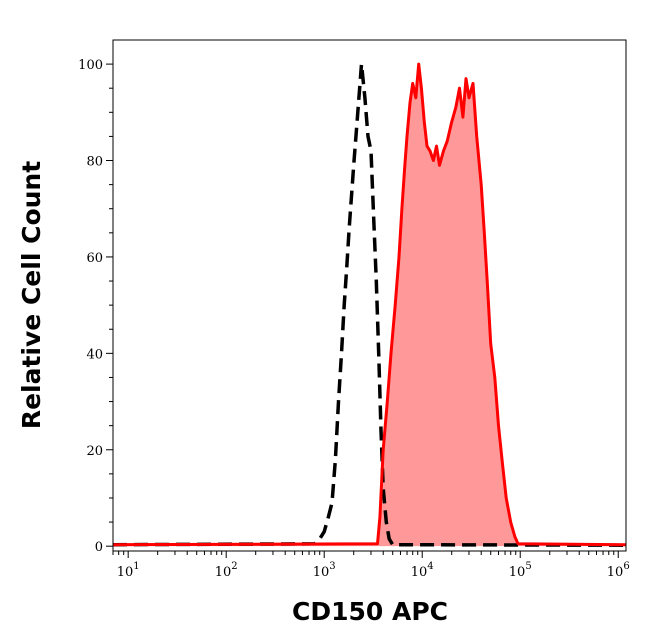 This screenshot has width=646, height=641. What do you see at coordinates (94, 162) in the screenshot?
I see `y-tick-label: 80` at bounding box center [94, 162].